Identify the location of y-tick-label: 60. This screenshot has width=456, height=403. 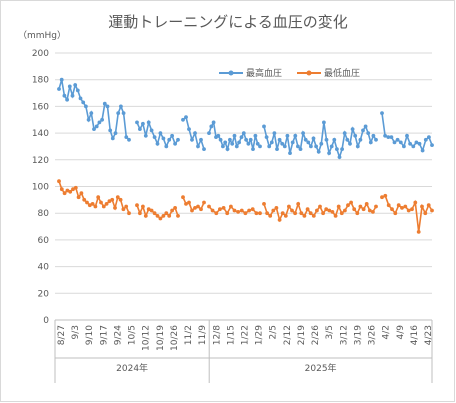
(44, 241).